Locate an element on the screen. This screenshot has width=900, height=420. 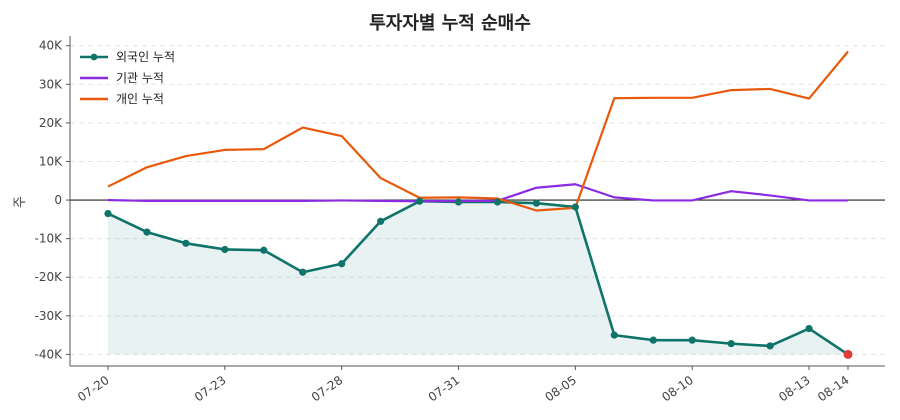
x-tick-label: 08-13 is located at coordinates (794, 388).